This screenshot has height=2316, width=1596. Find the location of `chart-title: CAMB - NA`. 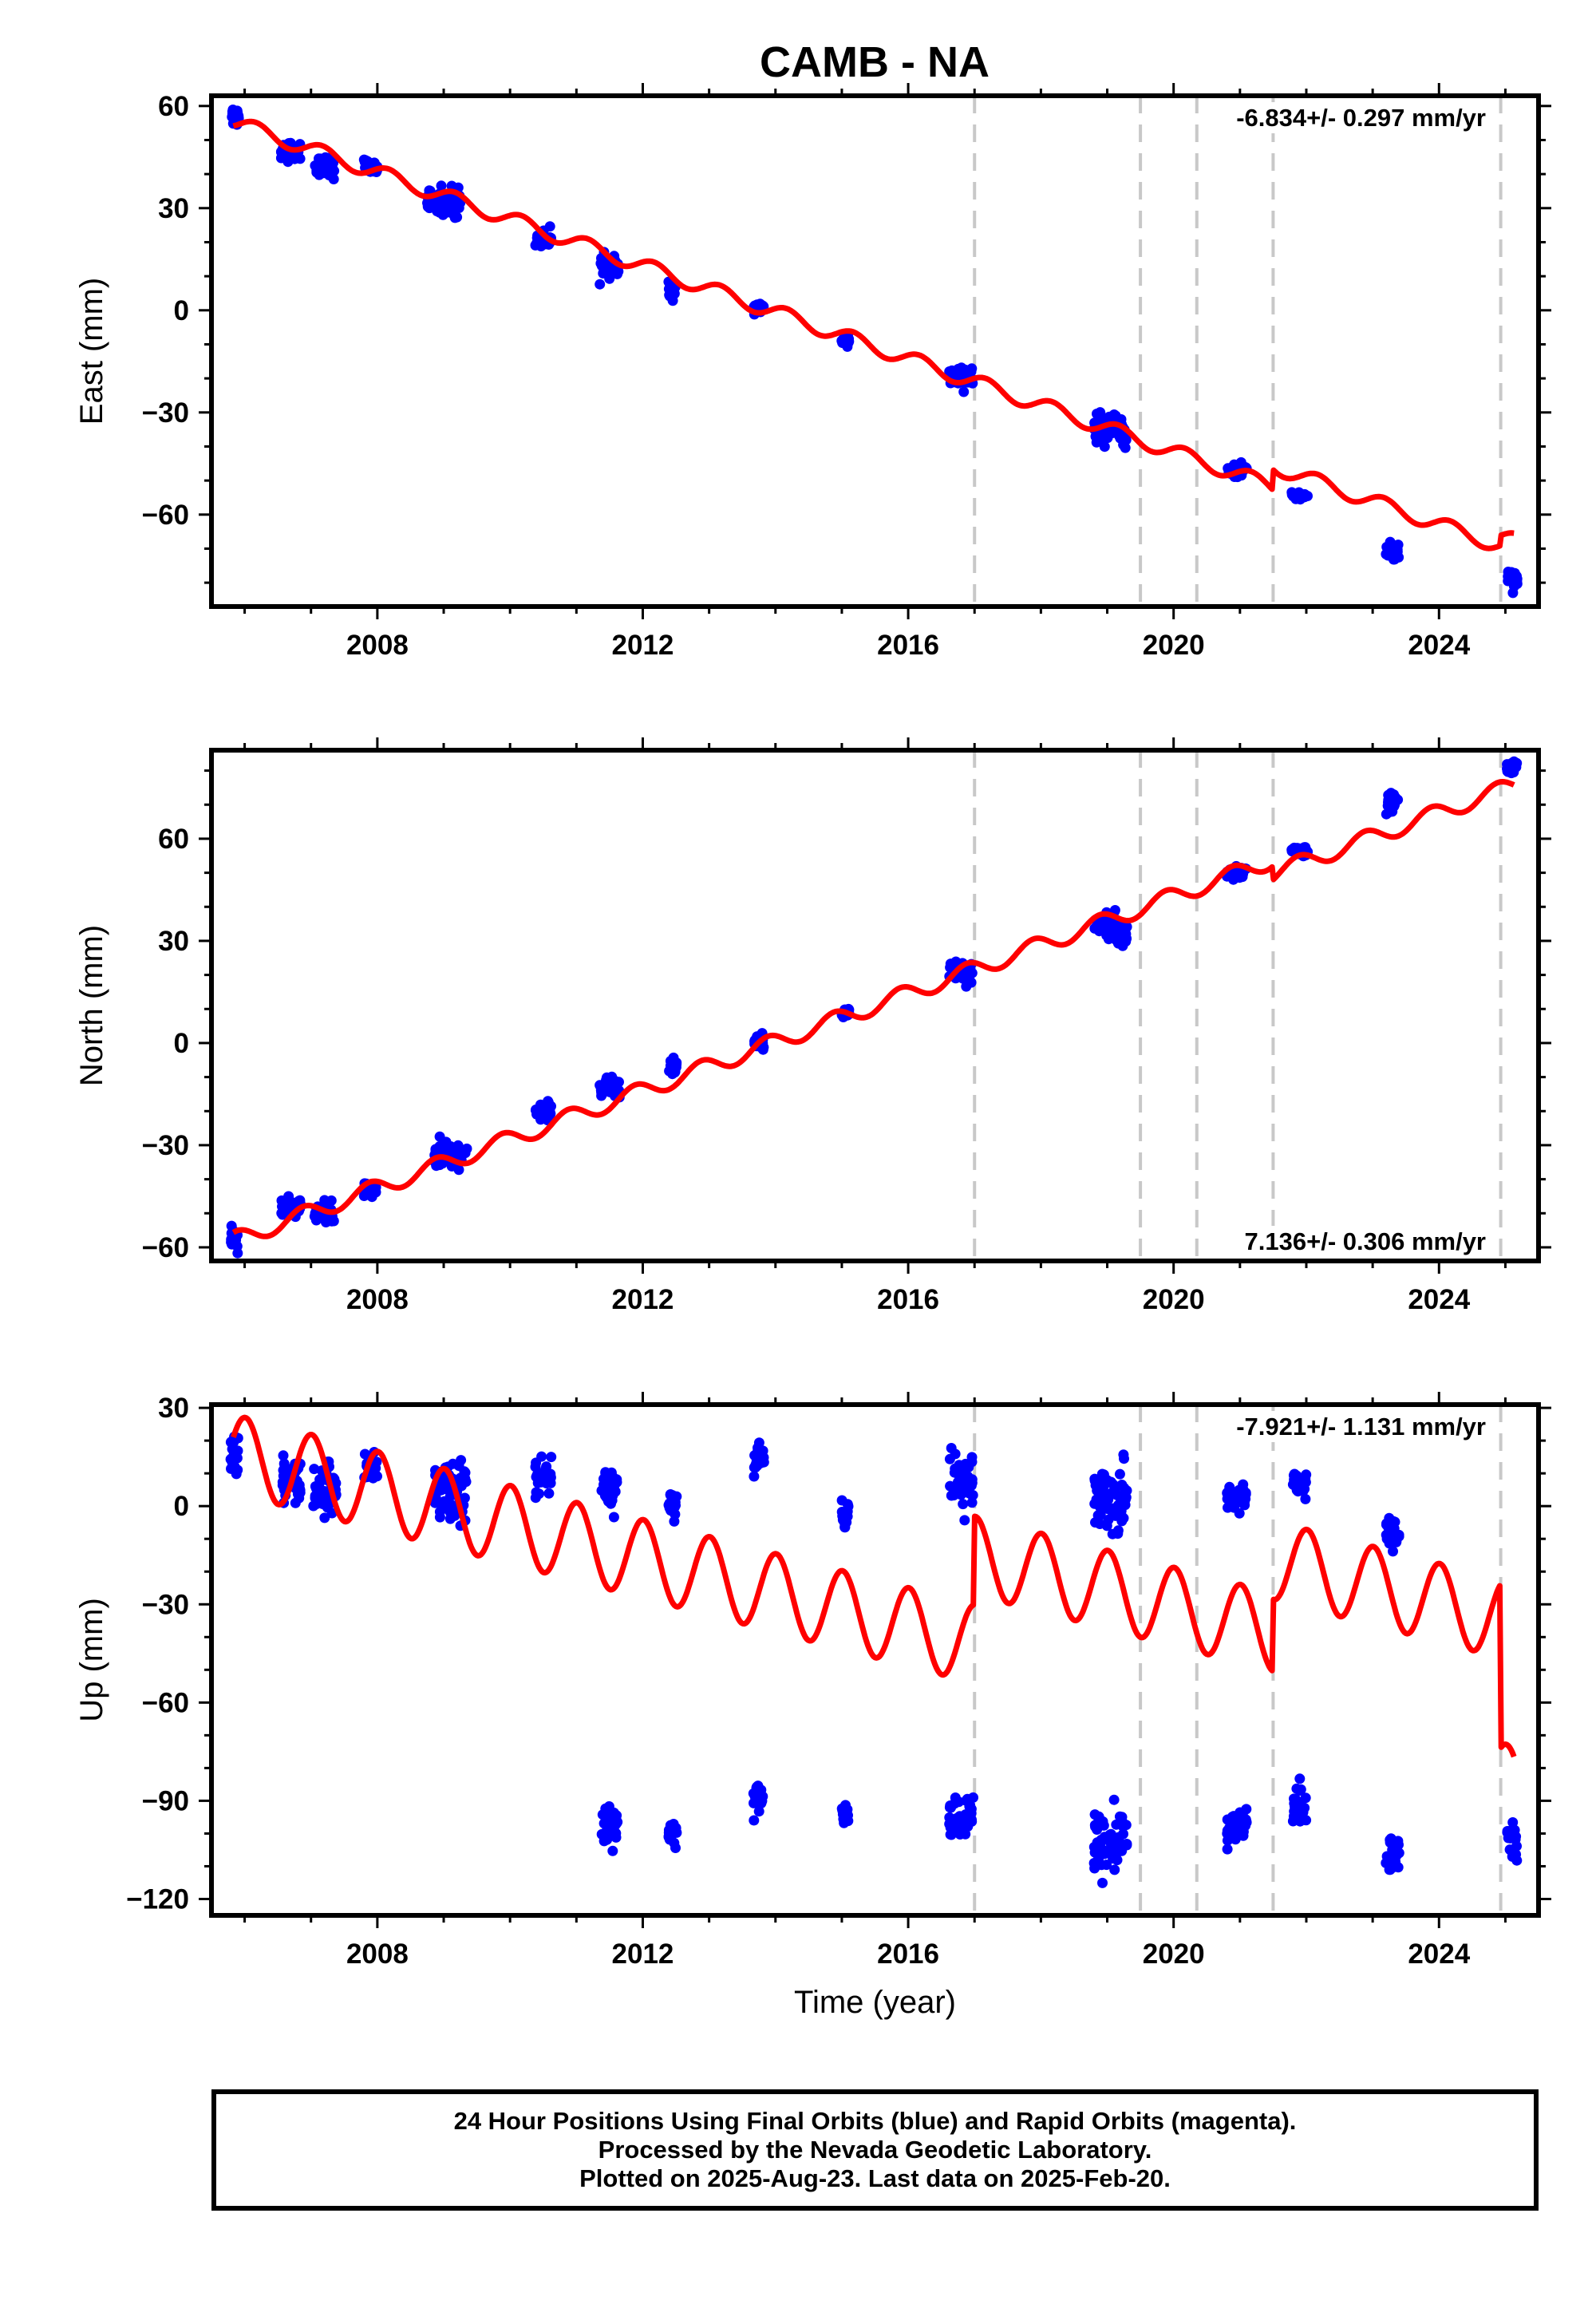

chart-title: CAMB - NA is located at coordinates (875, 62).